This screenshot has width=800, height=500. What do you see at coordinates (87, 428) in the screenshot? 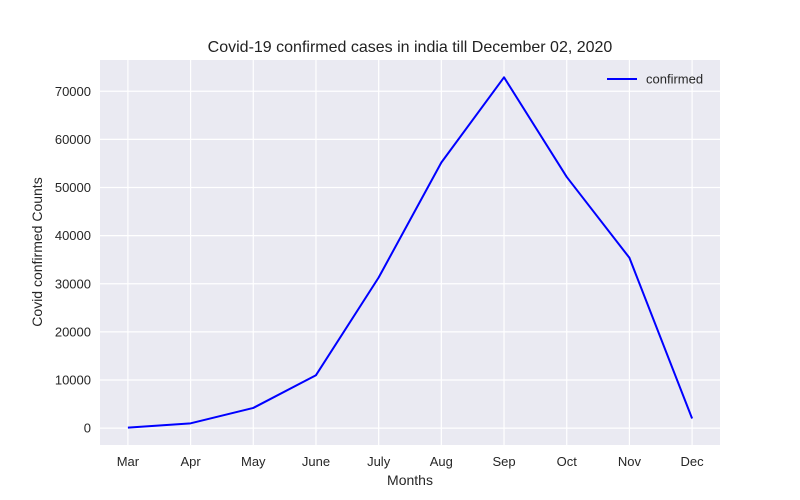
I see `y-tick-label: 0` at bounding box center [87, 428].